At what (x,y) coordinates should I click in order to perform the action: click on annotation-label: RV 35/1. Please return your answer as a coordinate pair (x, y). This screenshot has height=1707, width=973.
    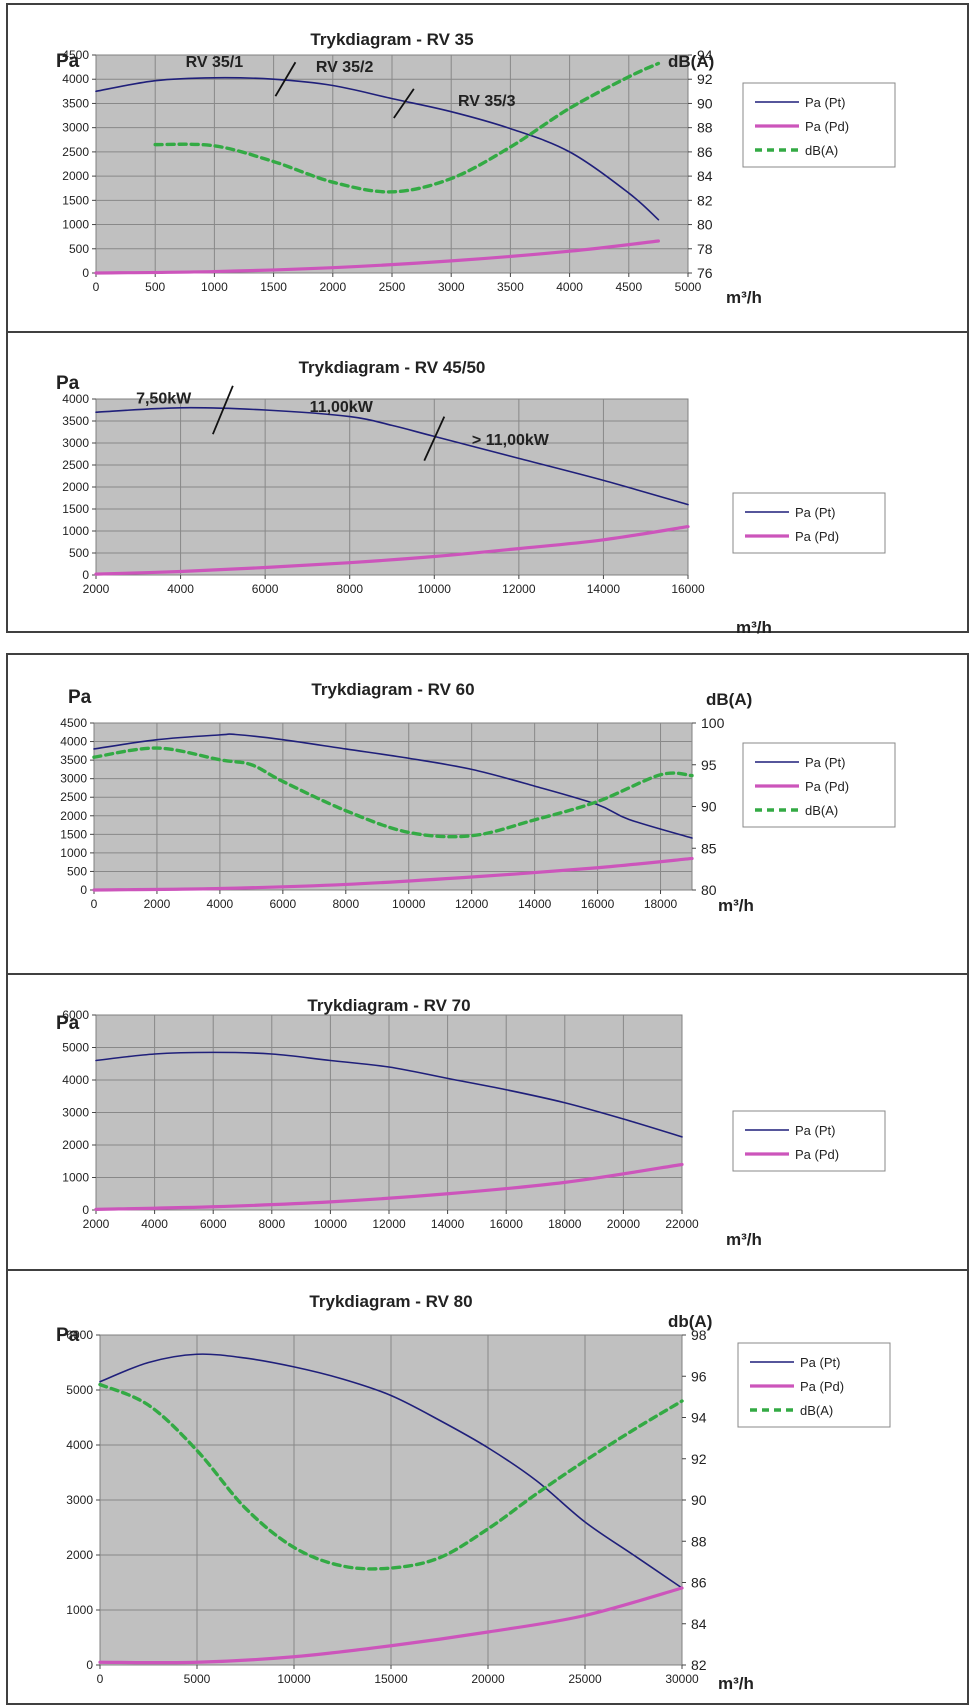
    Looking at the image, I should click on (215, 62).